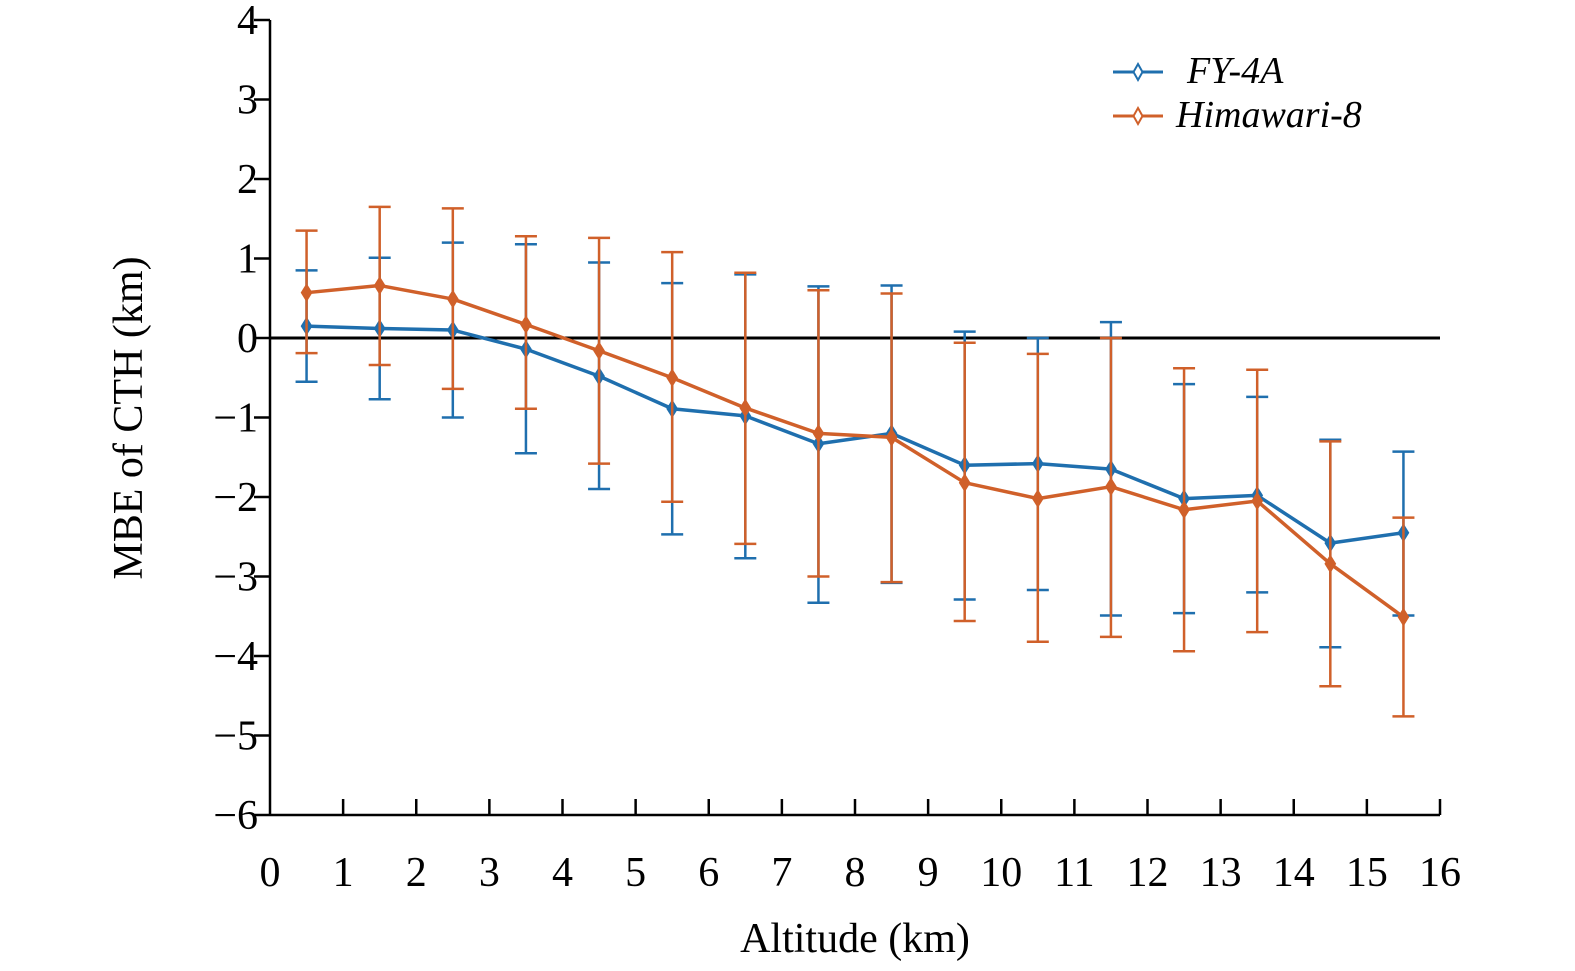 Image resolution: width=1575 pixels, height=971 pixels. Describe the element at coordinates (635, 873) in the screenshot. I see `x-tick-label: 5` at that location.